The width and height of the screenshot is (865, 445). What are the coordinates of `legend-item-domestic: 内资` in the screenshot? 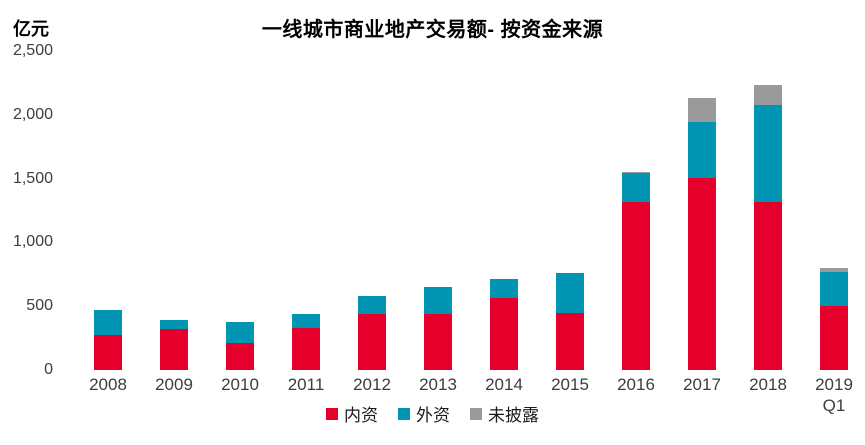 It's located at (352, 413).